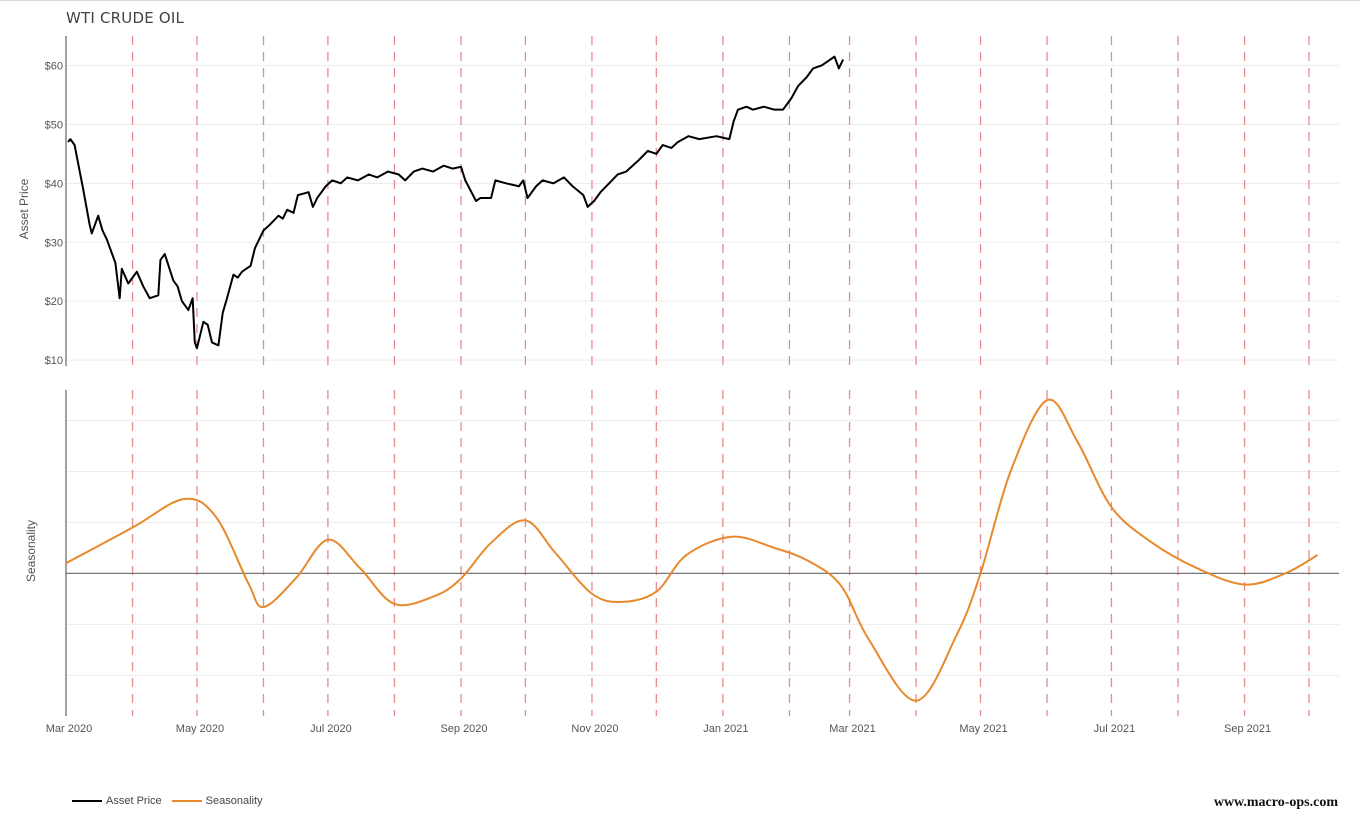 This screenshot has height=823, width=1360. What do you see at coordinates (54, 361) in the screenshot?
I see `y-tick-label: $10` at bounding box center [54, 361].